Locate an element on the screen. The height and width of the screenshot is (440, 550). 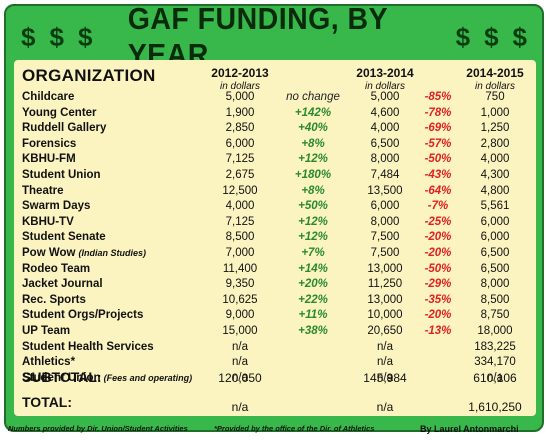
org-name: Pow Wow (Indian Studies) is located at coordinates (84, 253).